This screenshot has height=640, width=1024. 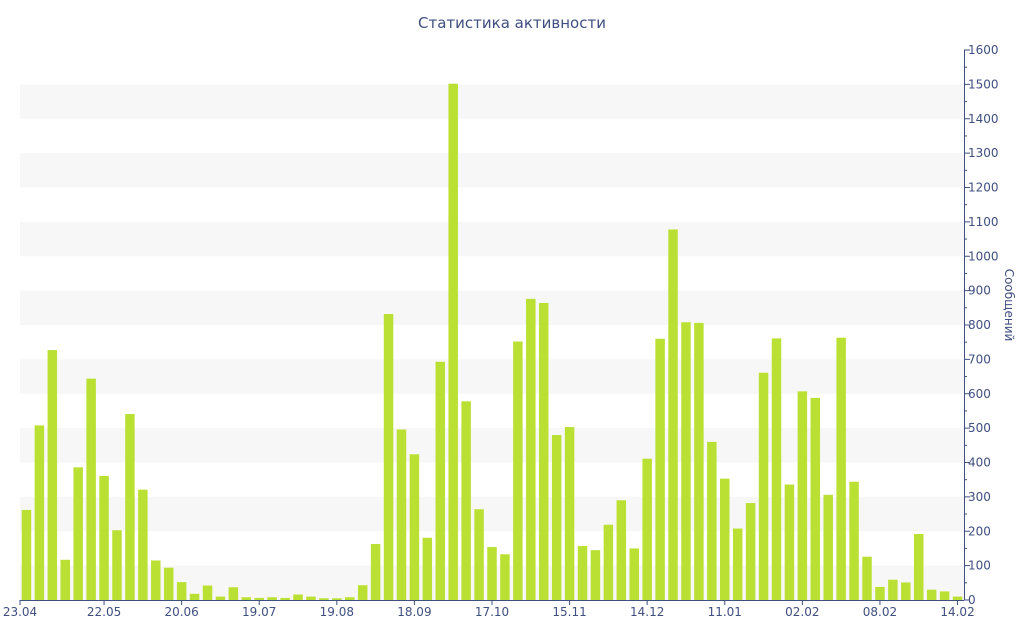 I want to click on x-tick-label: 02.02, so click(x=802, y=612).